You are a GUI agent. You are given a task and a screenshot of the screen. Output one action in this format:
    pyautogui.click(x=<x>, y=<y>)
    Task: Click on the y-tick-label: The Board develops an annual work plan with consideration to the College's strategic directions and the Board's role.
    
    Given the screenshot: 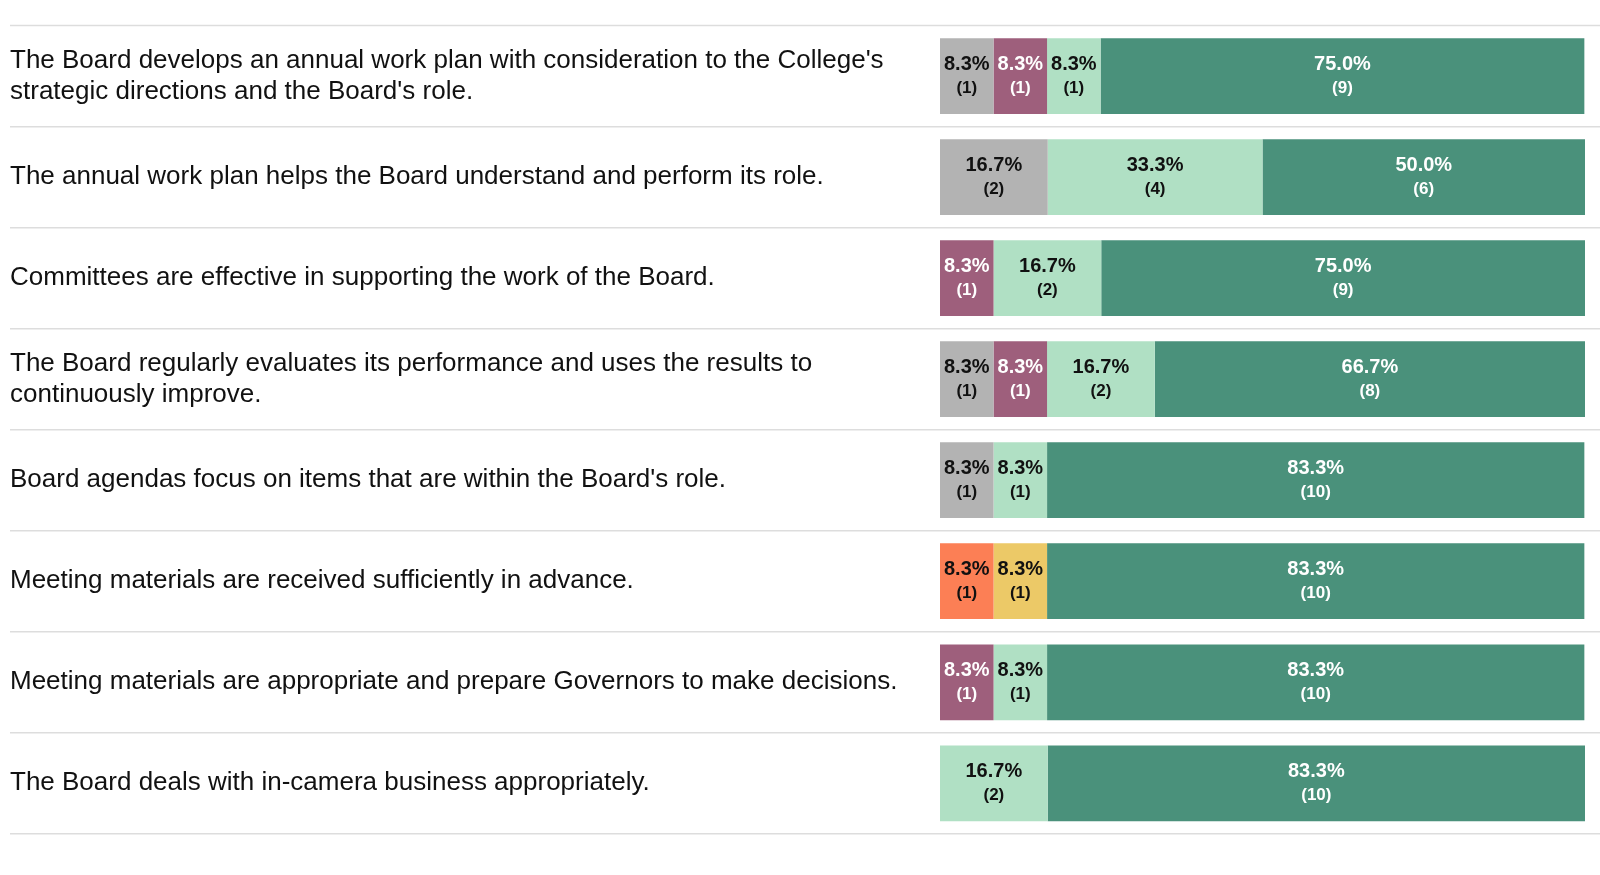 What is the action you would take?
    pyautogui.click(x=447, y=74)
    